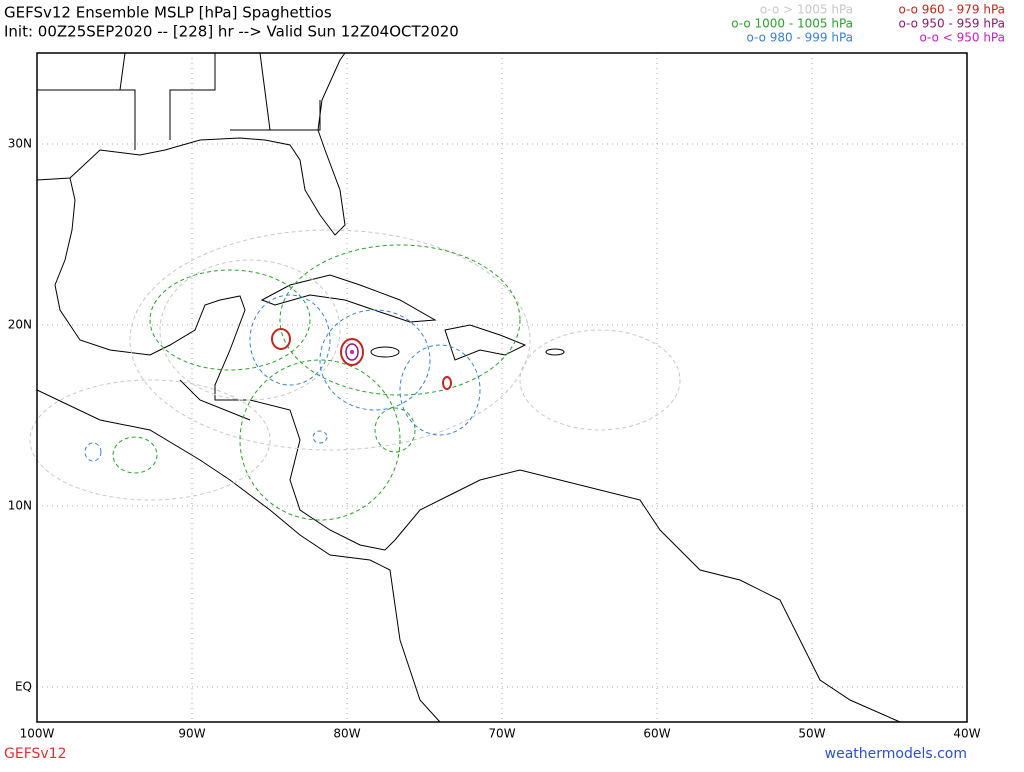 Image resolution: width=1024 pixels, height=772 pixels. What do you see at coordinates (951, 24) in the screenshot?
I see `legend-entry: o-o 950 - 959 hPa` at bounding box center [951, 24].